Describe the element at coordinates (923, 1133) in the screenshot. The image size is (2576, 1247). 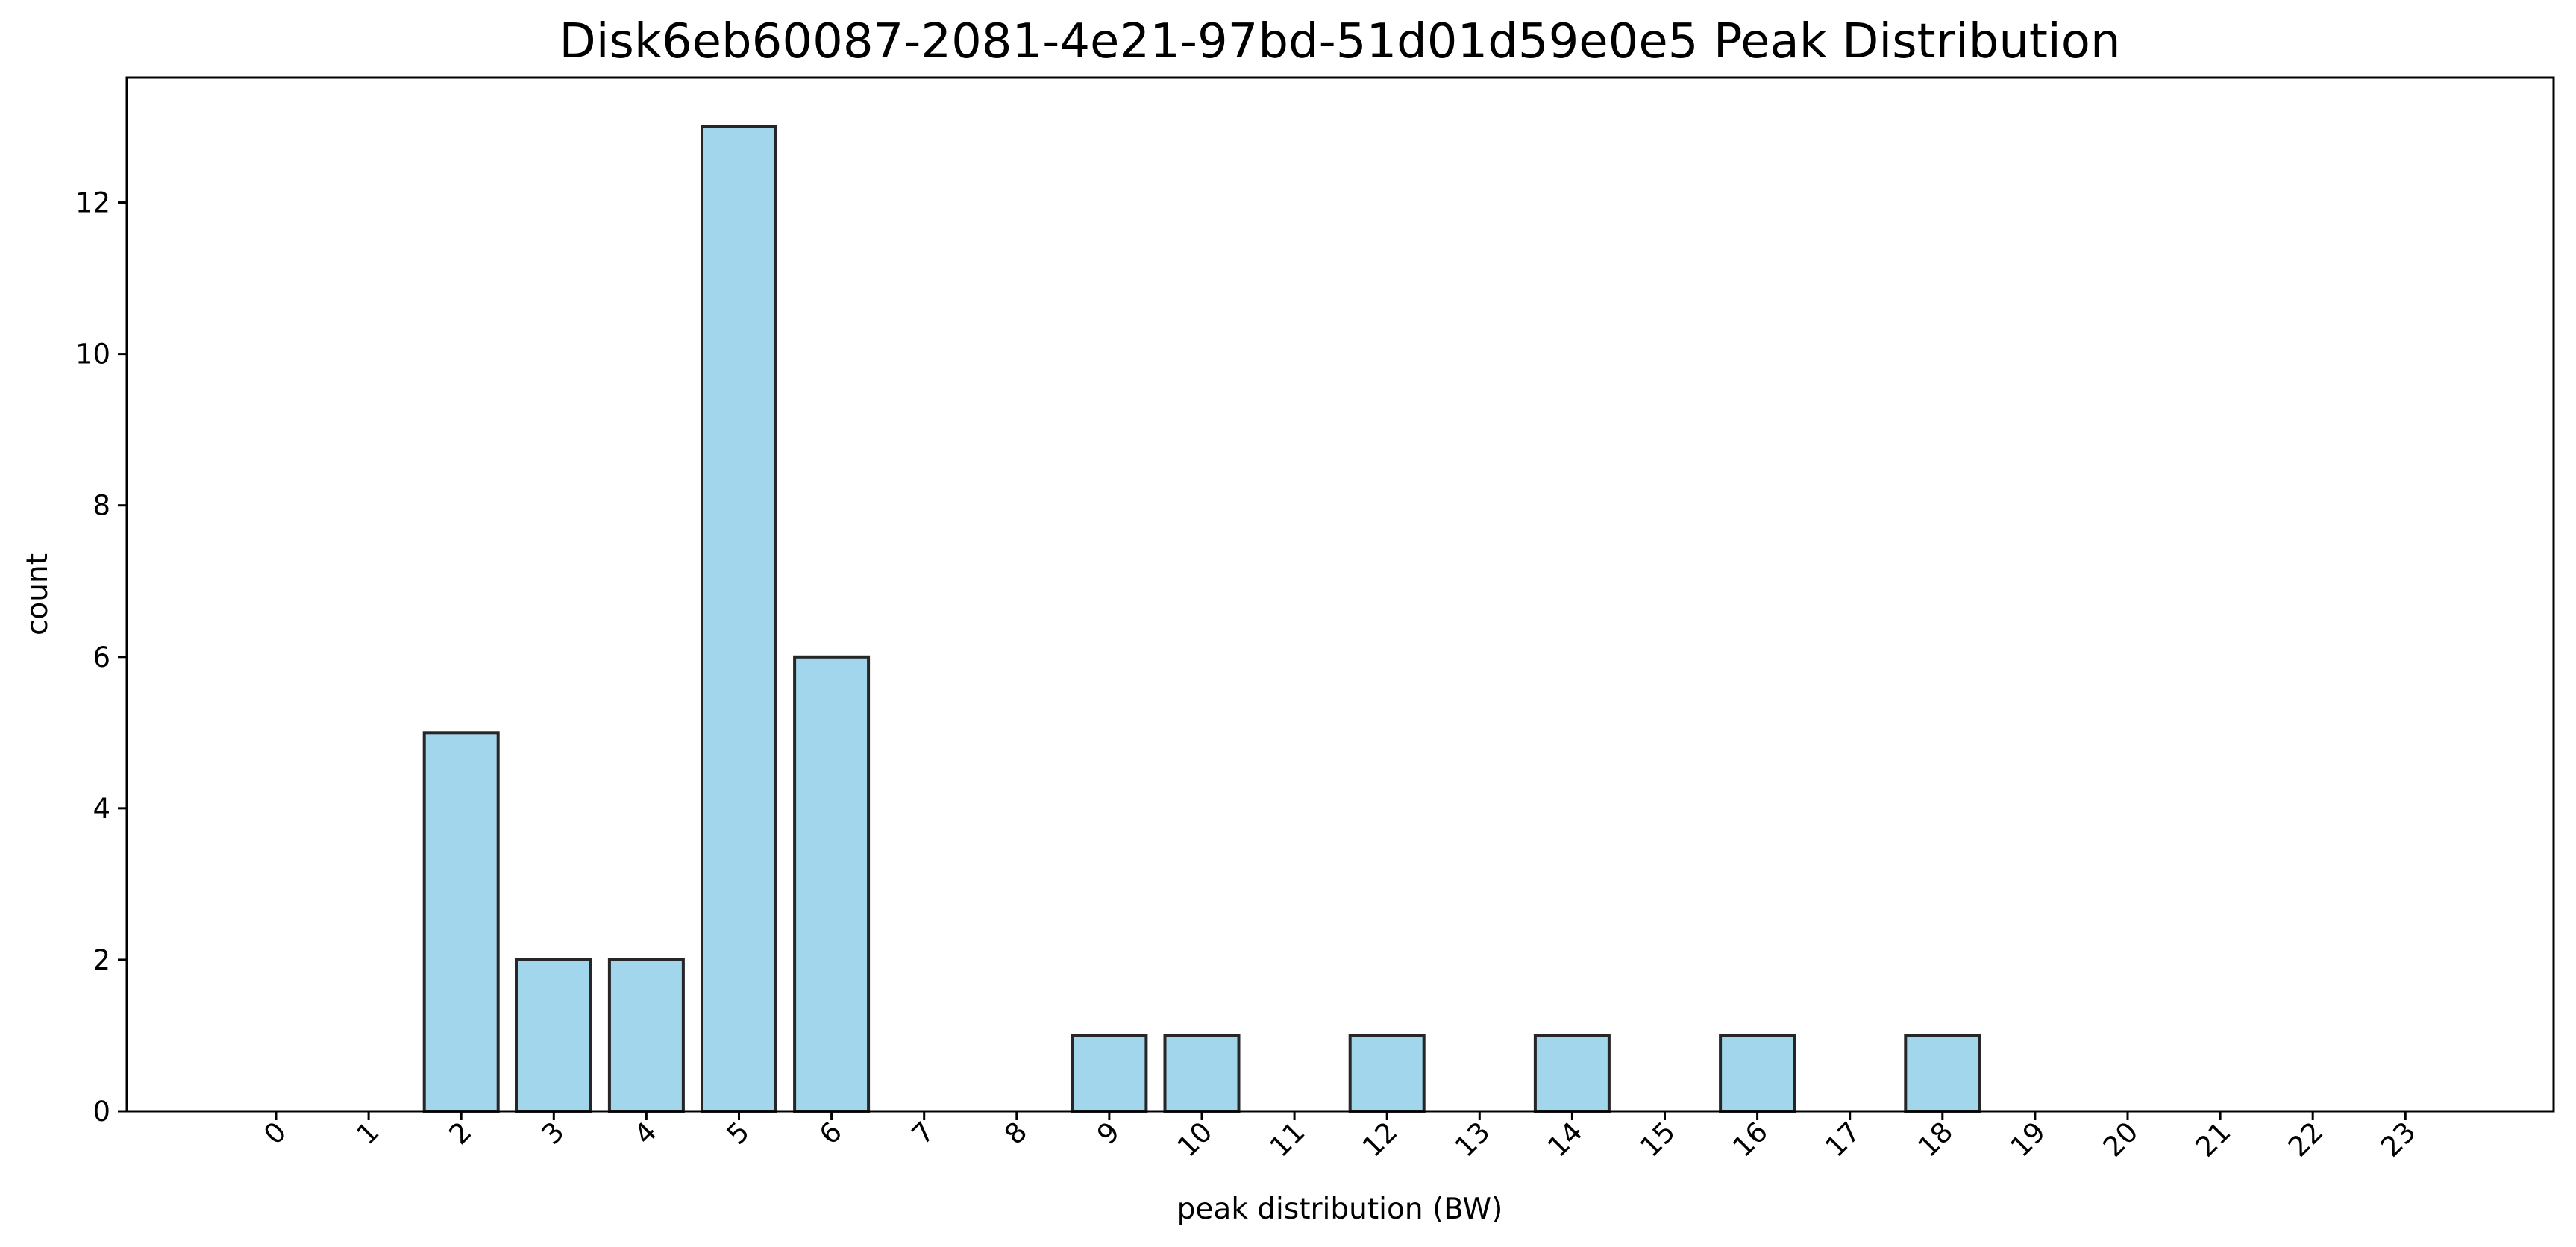
I see `x-tick-label: 7` at that location.